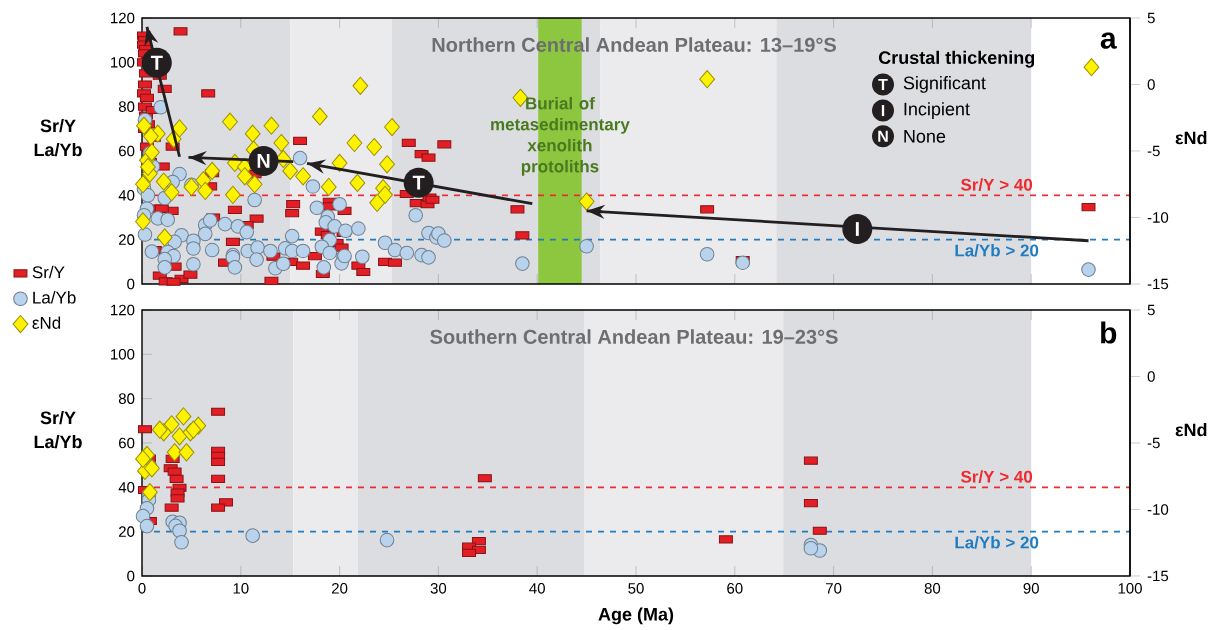  I want to click on x-tick-label: 90, so click(1031, 588).